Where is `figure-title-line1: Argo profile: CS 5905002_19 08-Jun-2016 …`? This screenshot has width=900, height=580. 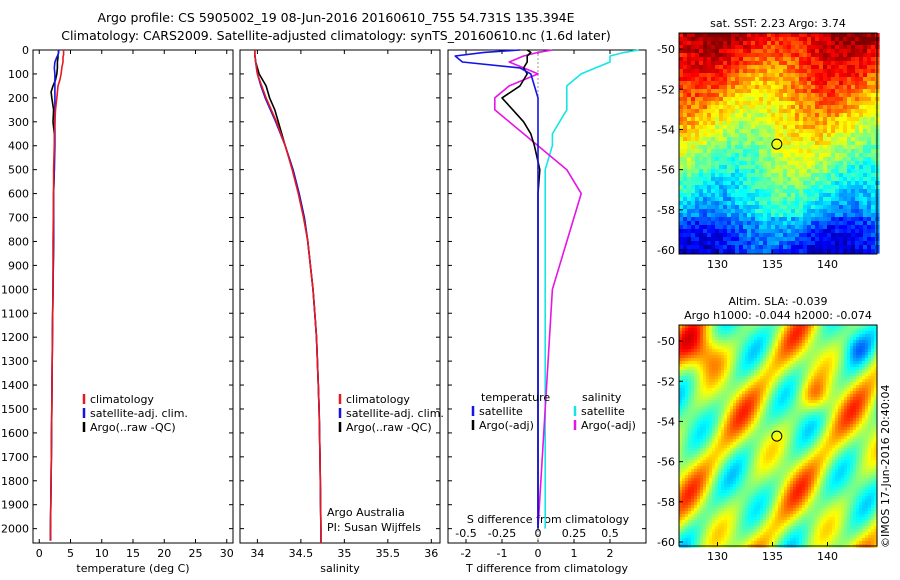
figure-title-line1: Argo profile: CS 5905002_19 08-Jun-2016 … is located at coordinates (335, 17).